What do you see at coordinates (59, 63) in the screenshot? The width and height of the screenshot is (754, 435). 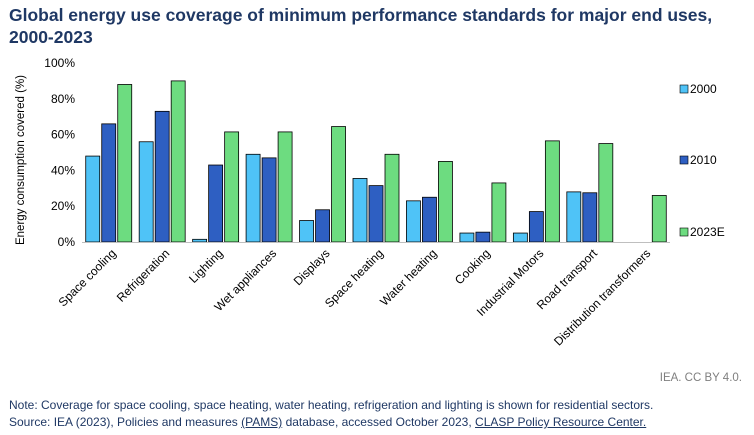 I see `y-tick-label: 100%` at bounding box center [59, 63].